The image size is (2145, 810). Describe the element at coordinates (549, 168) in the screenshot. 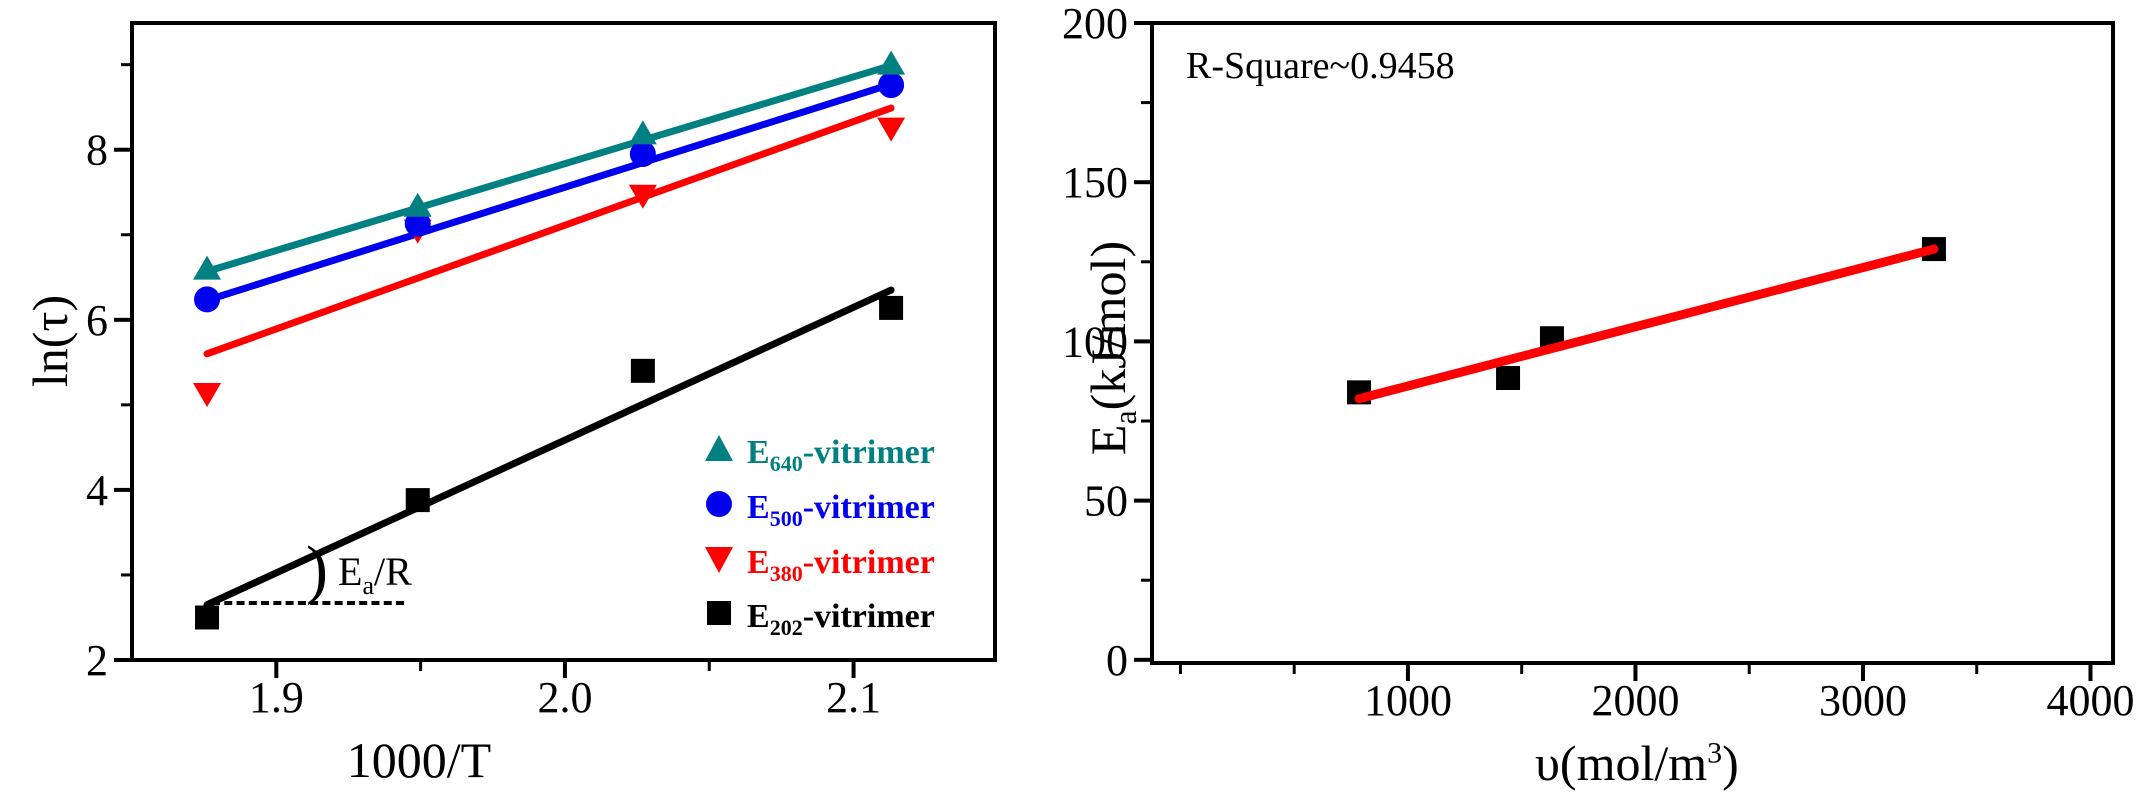

I see `fit-line-E640-vitrimer` at that location.